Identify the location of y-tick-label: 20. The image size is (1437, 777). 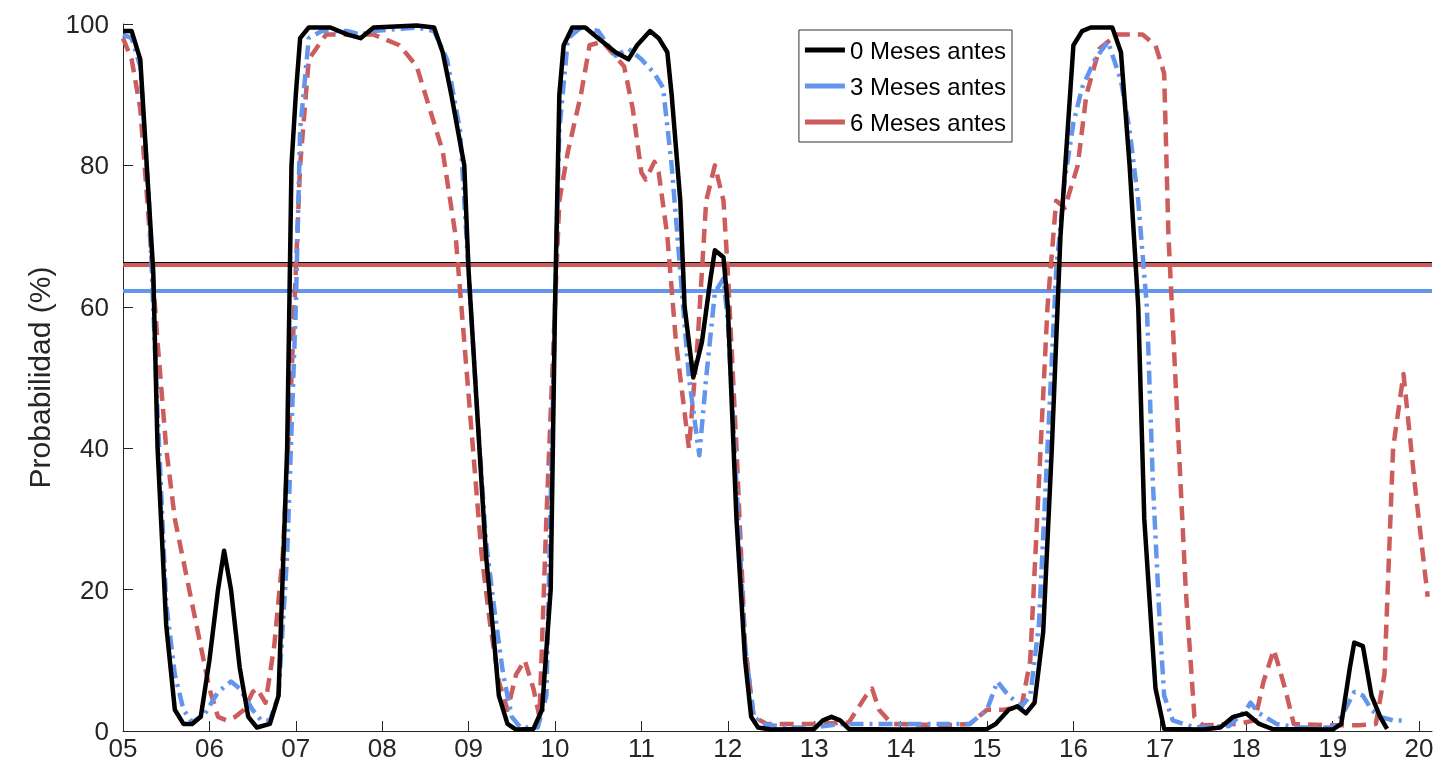
(94, 589).